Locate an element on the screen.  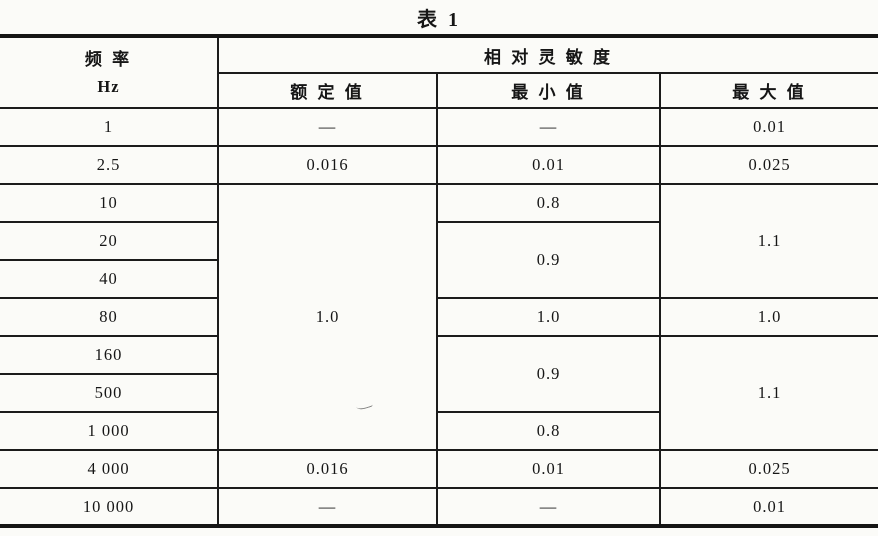
table-row: 80 1.0 1.0 is located at coordinates (439, 317).